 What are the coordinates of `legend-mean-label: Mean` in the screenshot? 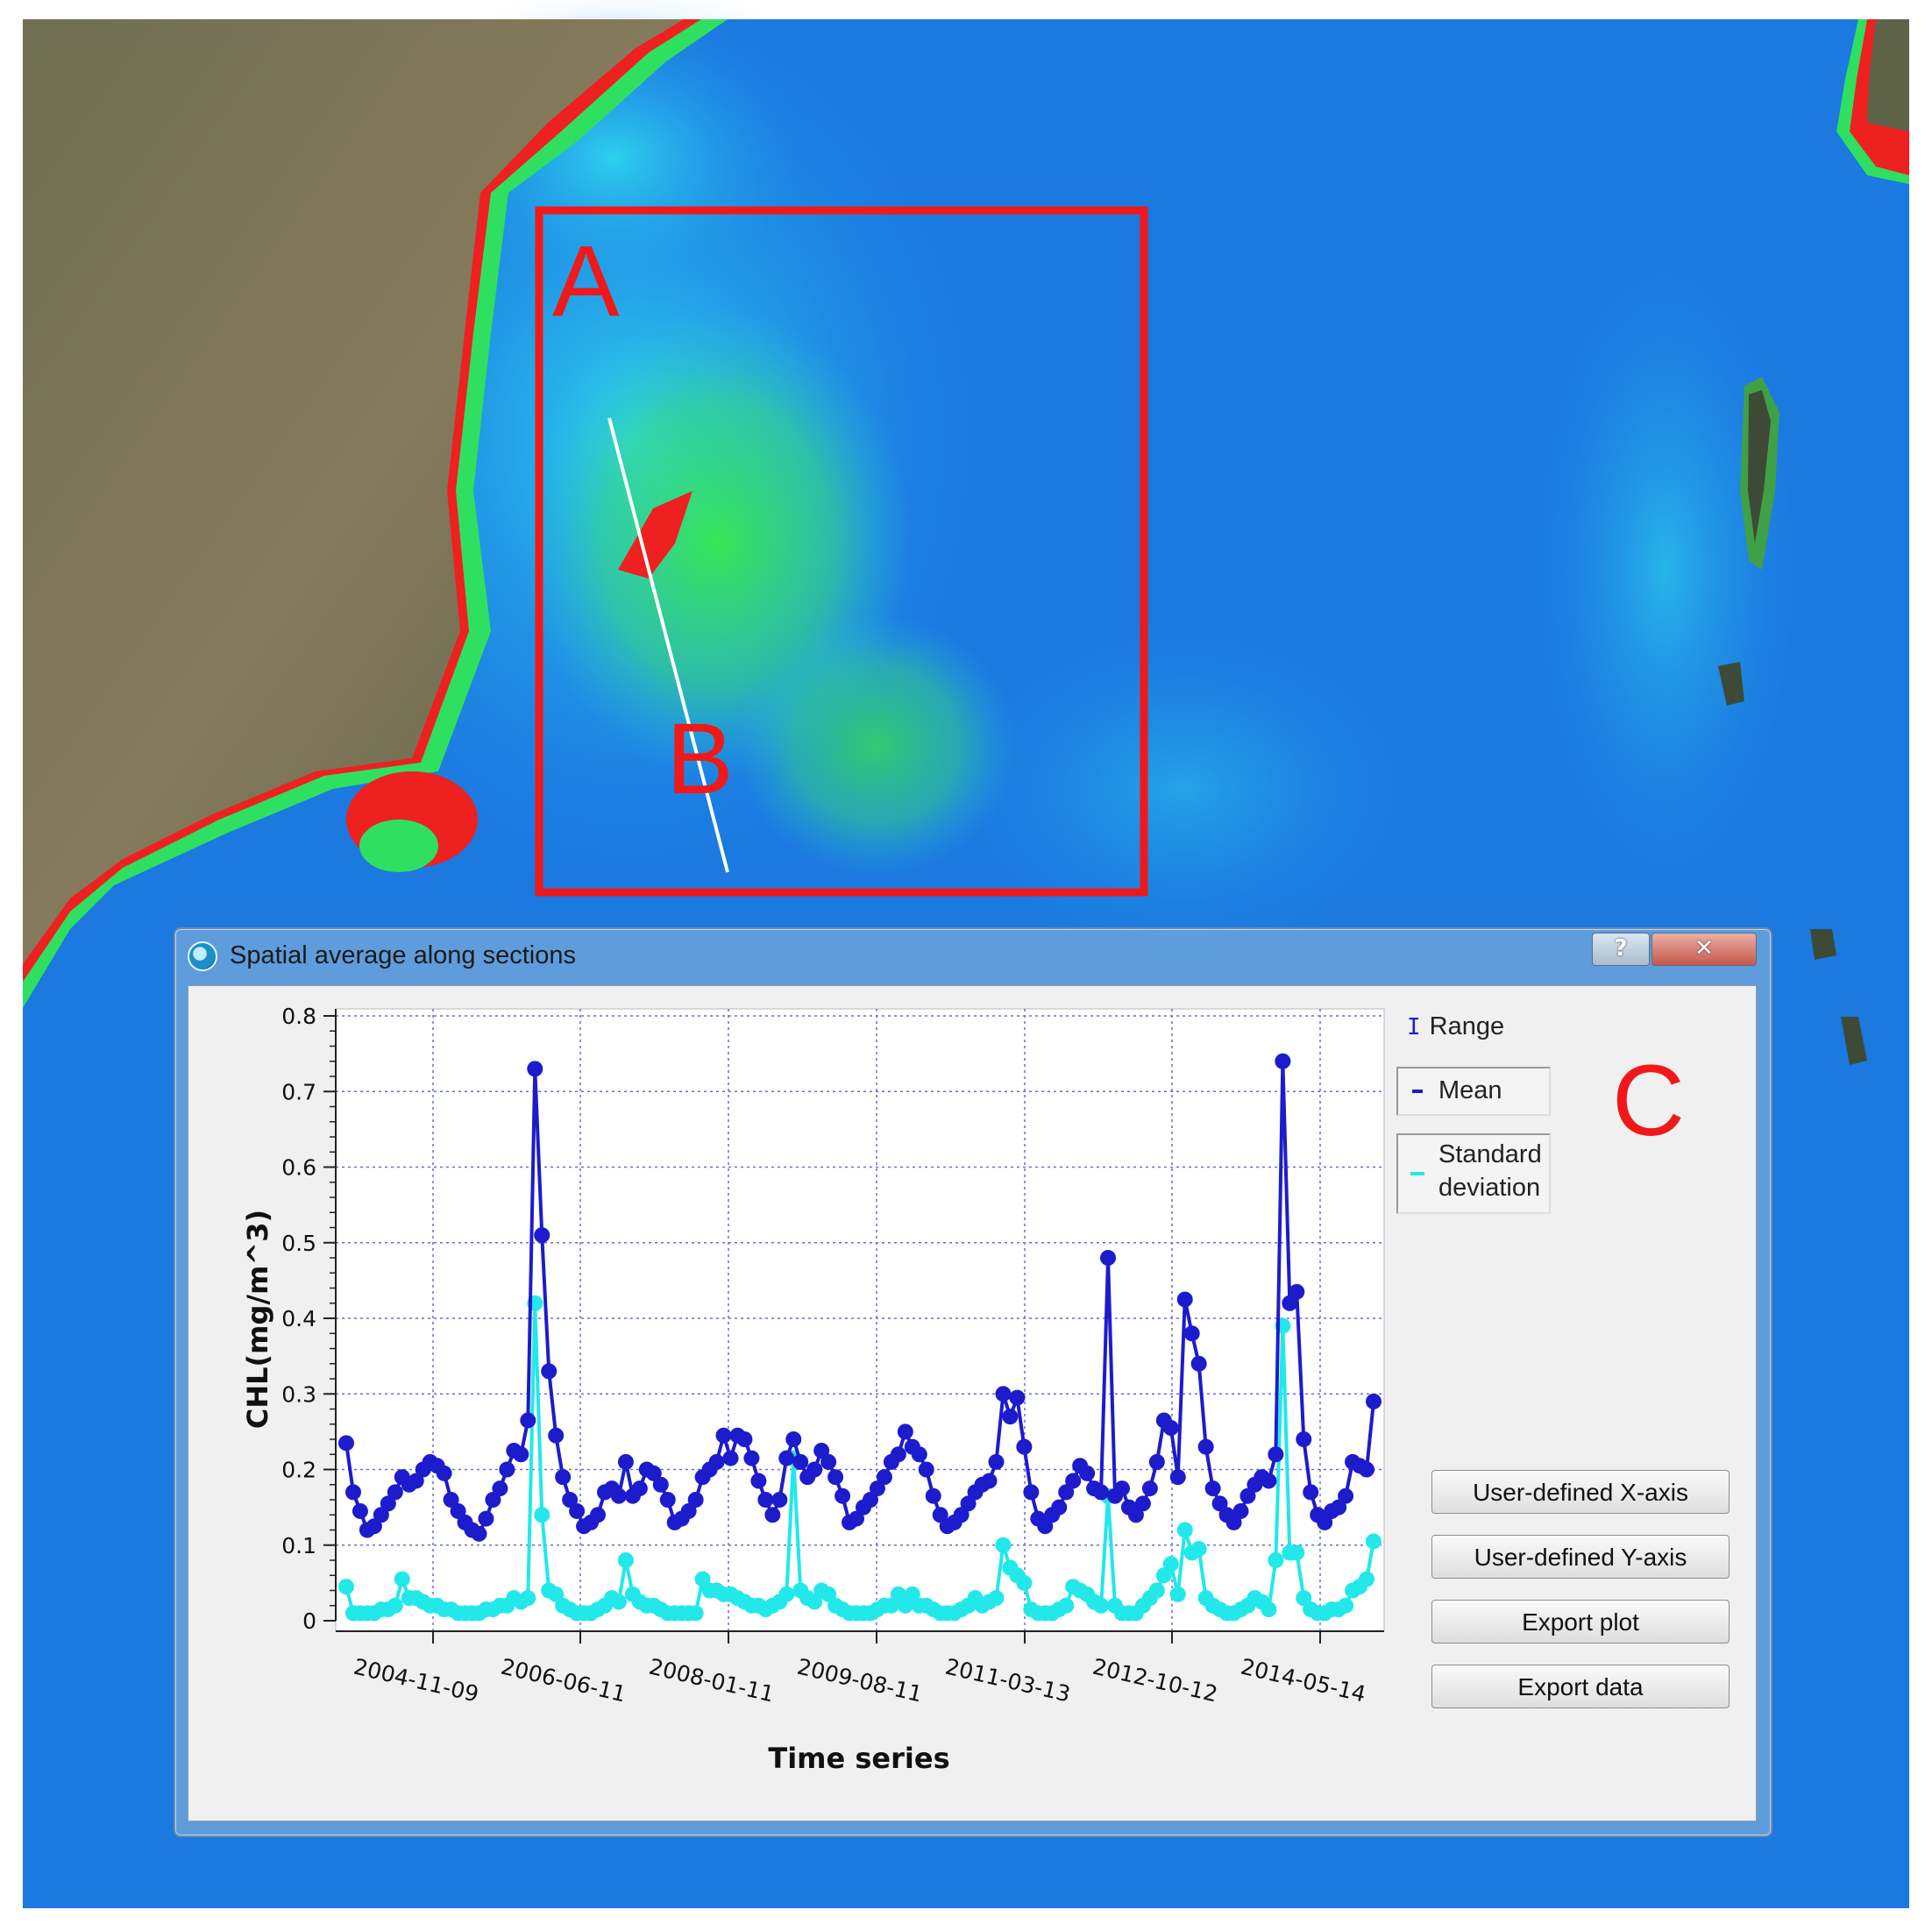 It's located at (1470, 1090).